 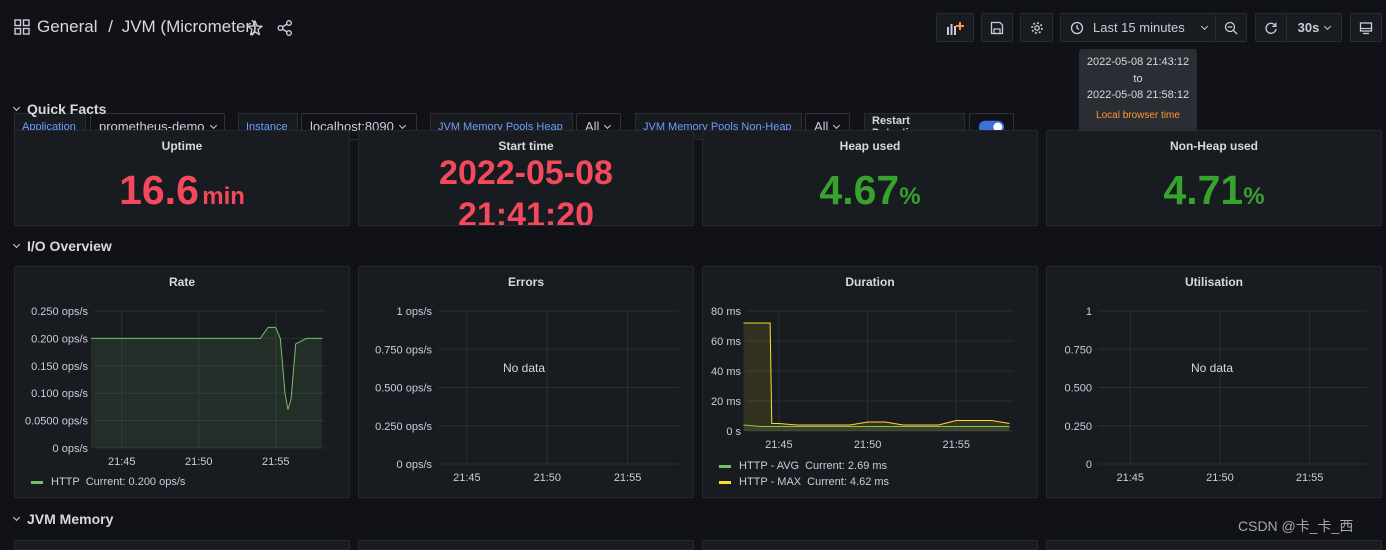 I want to click on stat-value: 2022-05-08 21:41:20, so click(x=526, y=189).